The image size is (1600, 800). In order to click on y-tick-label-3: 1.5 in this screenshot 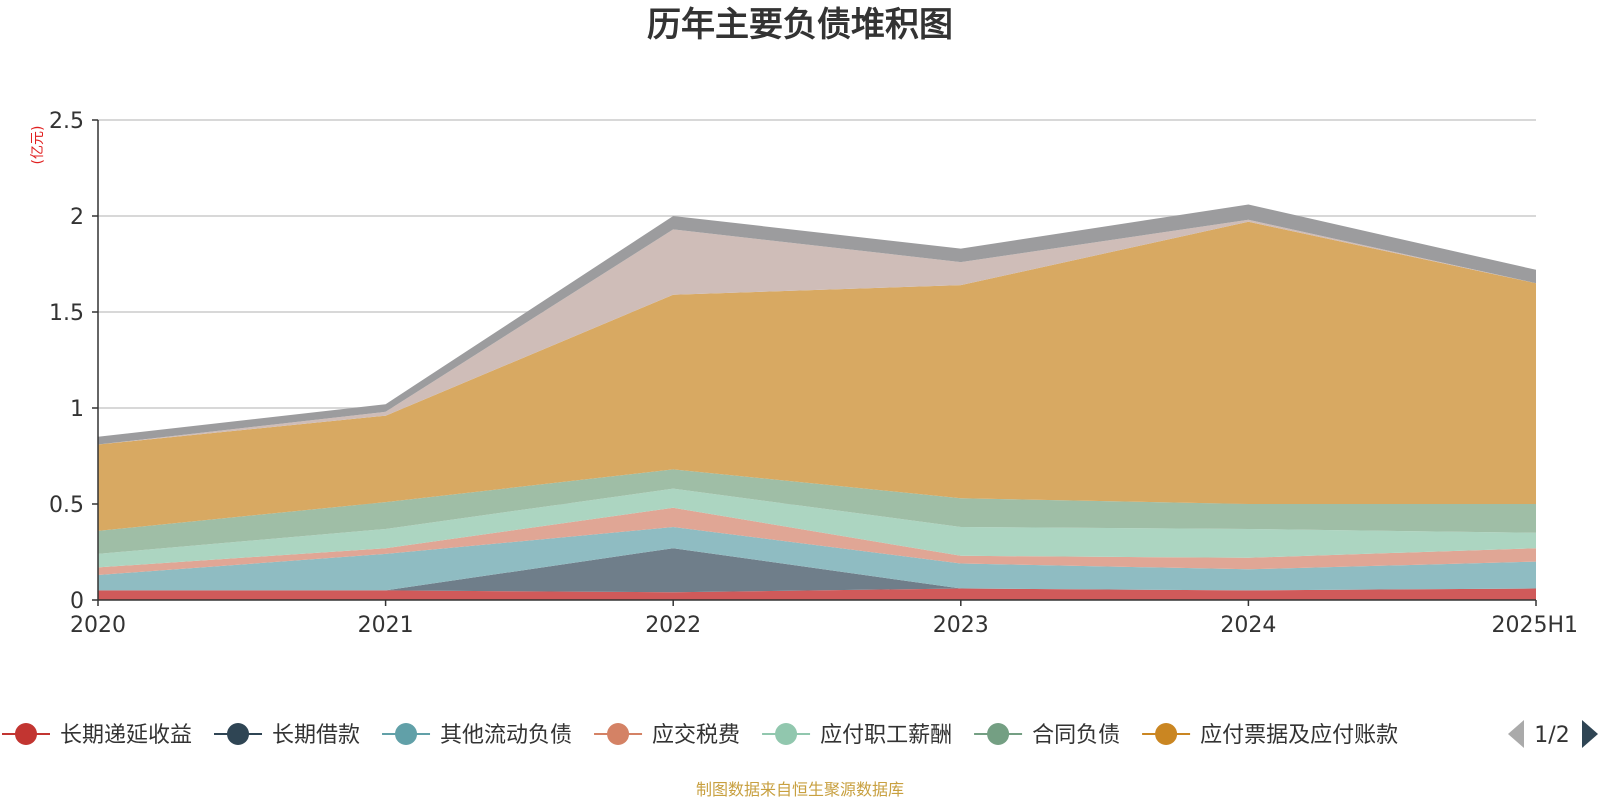, I will do `click(66, 313)`.